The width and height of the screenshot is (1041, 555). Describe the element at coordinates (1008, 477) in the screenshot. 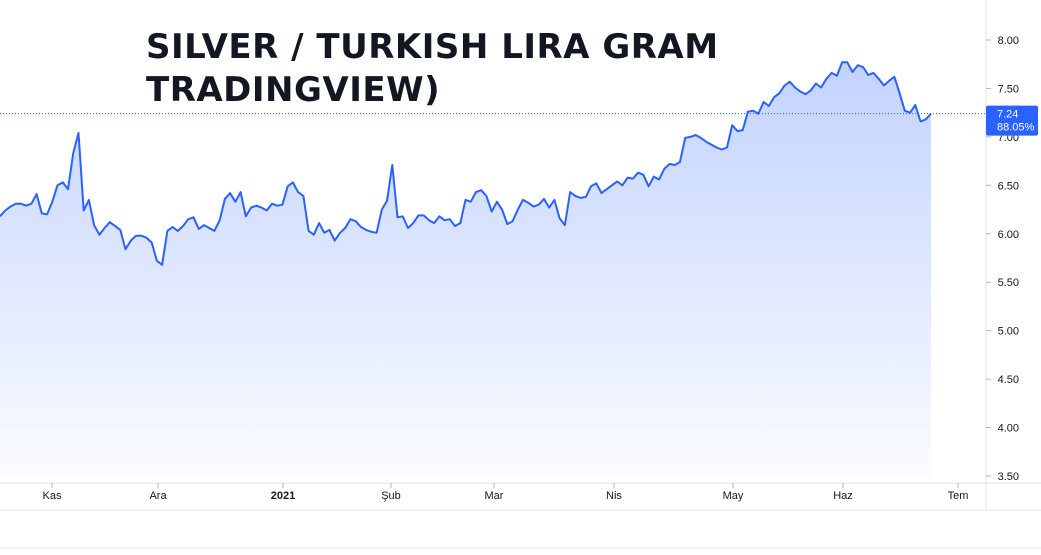

I see `y-tick-label: 3.50` at that location.